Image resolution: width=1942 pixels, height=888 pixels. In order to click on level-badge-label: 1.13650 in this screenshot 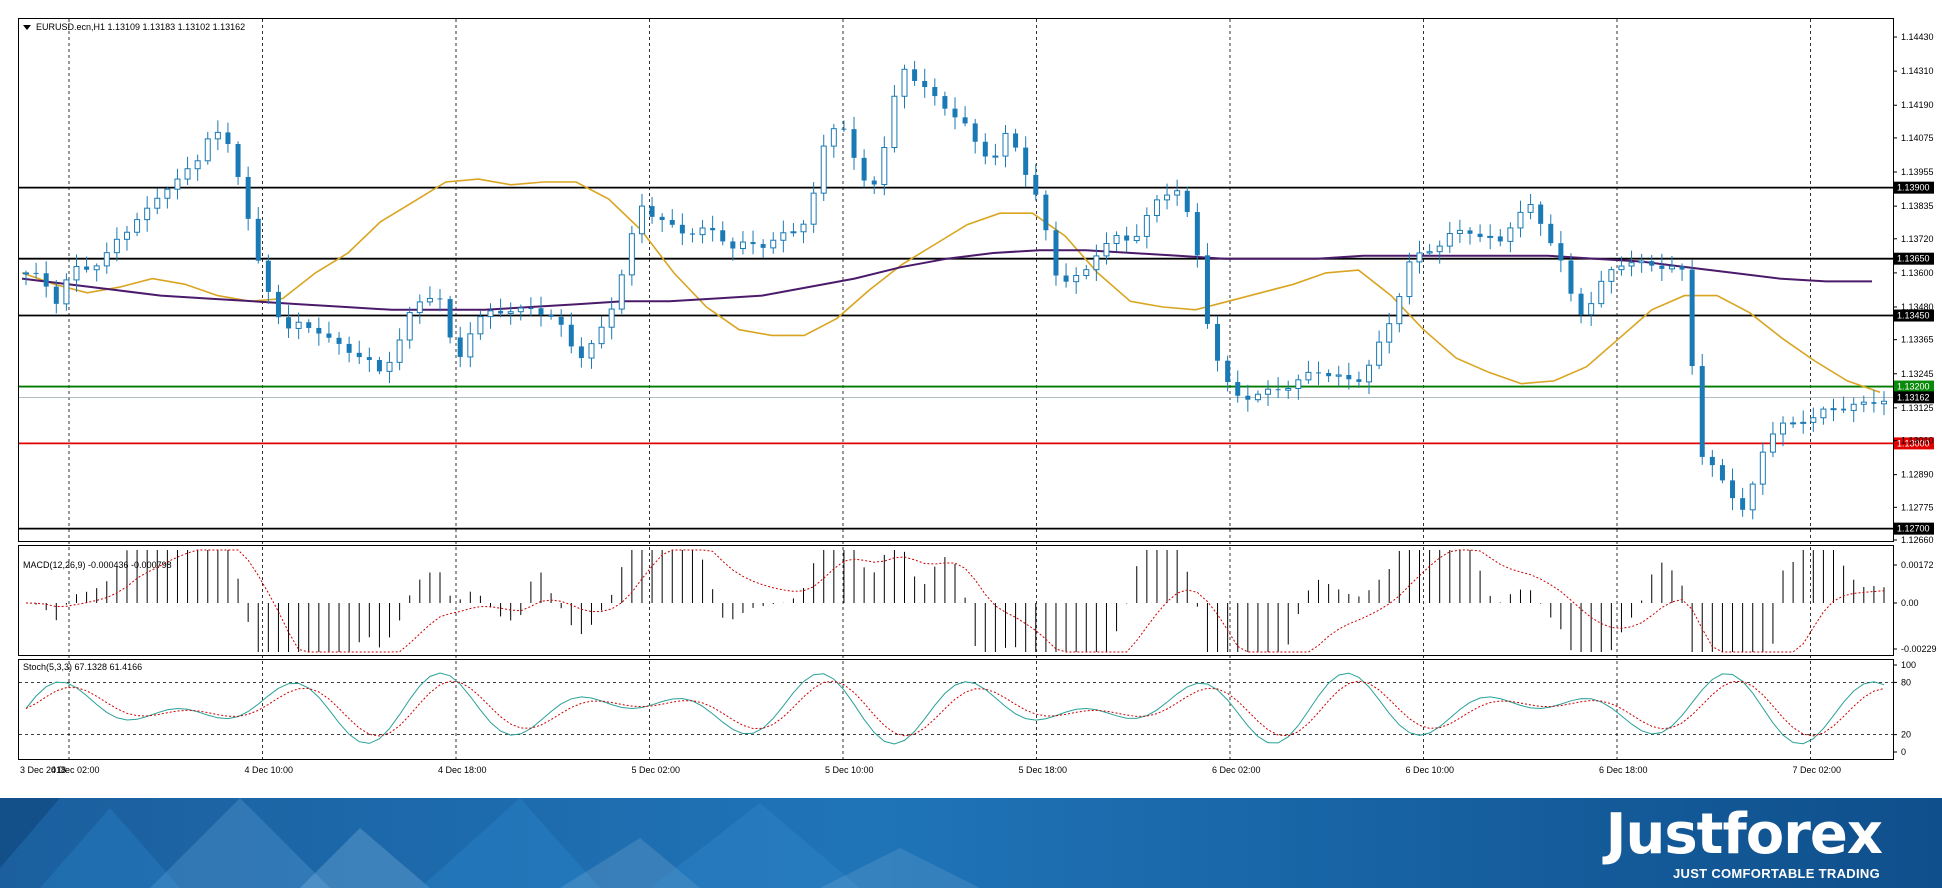, I will do `click(1913, 259)`.